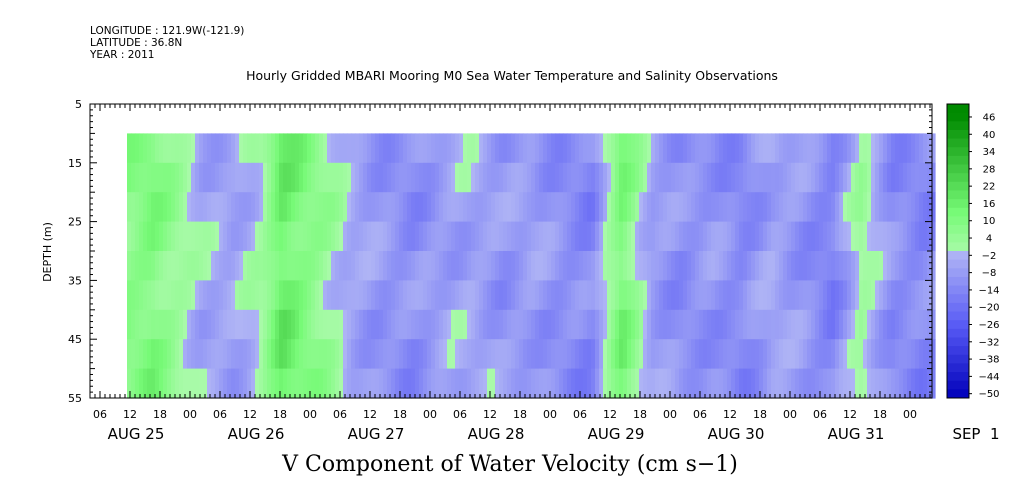 The height and width of the screenshot is (504, 1009). What do you see at coordinates (988, 308) in the screenshot?
I see `colorbar-tick-label: −20` at bounding box center [988, 308].